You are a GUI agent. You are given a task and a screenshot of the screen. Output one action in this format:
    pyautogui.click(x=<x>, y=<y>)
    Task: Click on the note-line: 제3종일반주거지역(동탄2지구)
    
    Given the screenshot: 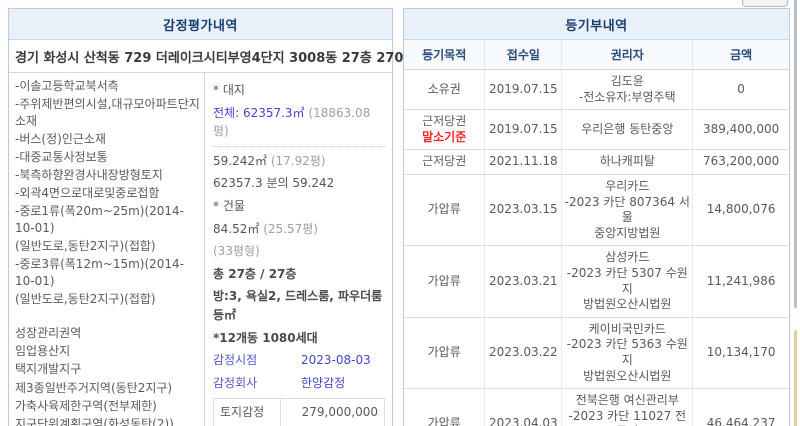 What is the action you would take?
    pyautogui.click(x=94, y=387)
    